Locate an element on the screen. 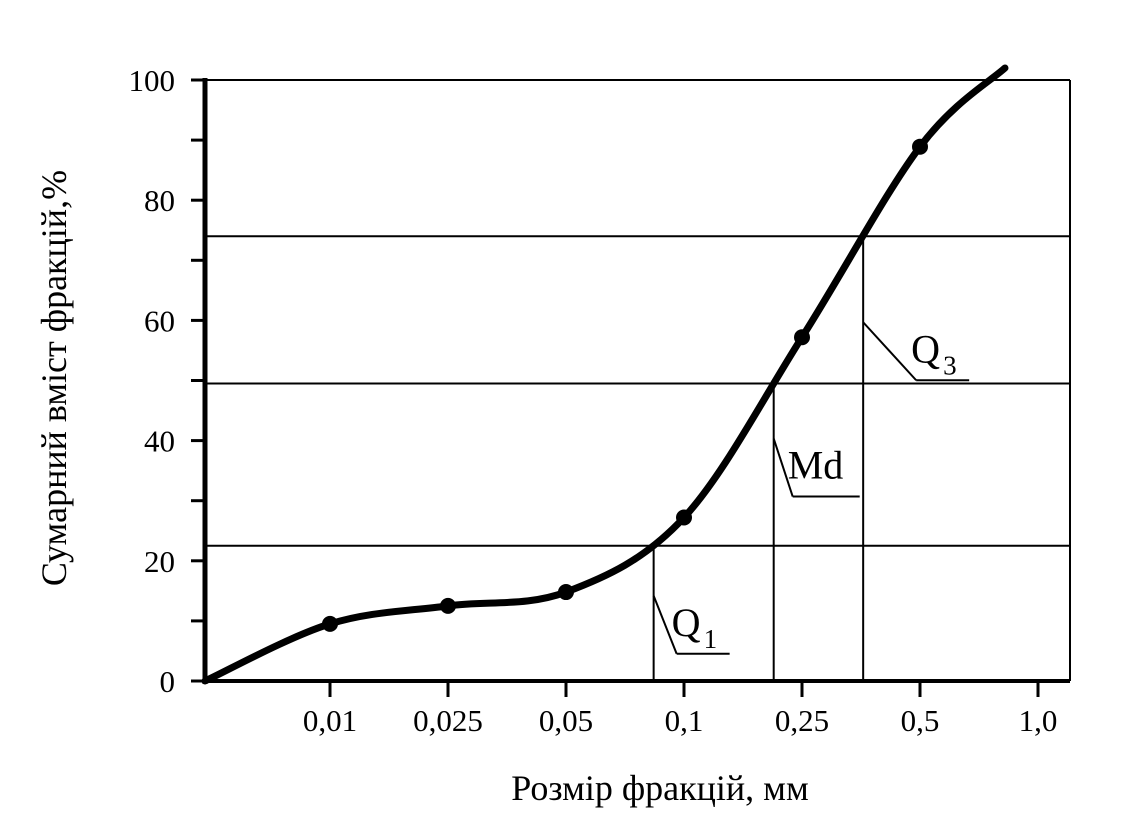  annotation-label: Md is located at coordinates (816, 465).